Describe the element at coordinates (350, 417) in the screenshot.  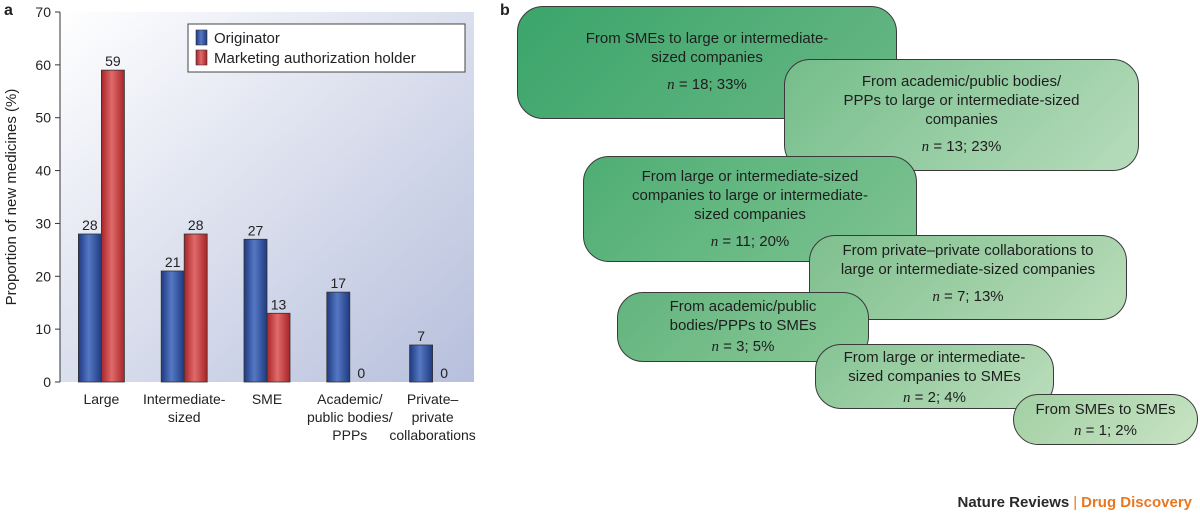
I see `category-label: Academic/public bodies/PPPs` at that location.